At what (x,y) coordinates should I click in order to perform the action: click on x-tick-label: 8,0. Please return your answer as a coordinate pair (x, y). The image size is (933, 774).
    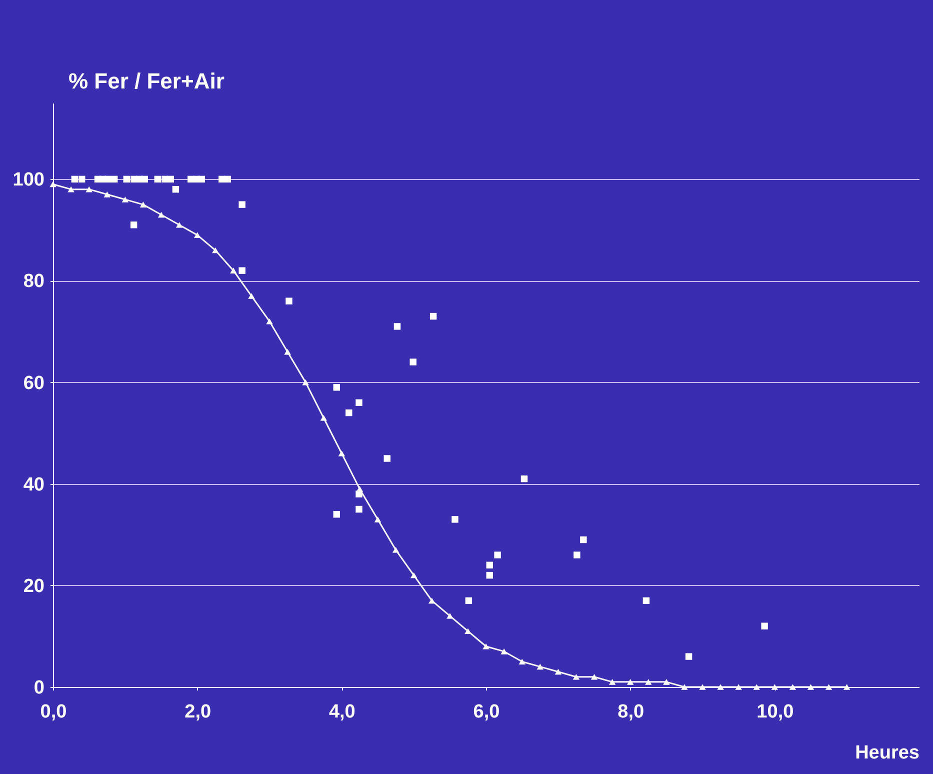
    Looking at the image, I should click on (631, 712).